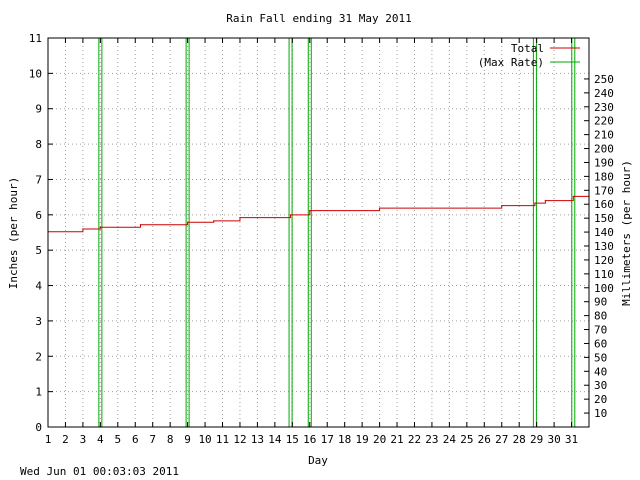 This screenshot has width=640, height=480. Describe the element at coordinates (527, 48) in the screenshot. I see `legend-total-label: Total` at that location.